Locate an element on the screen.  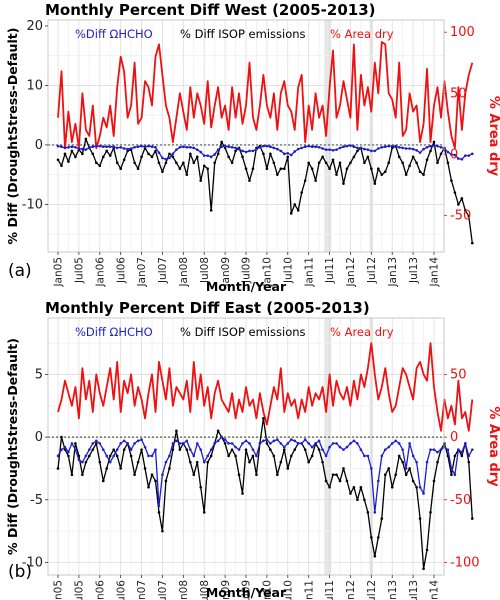
y-tick-label: -10 is located at coordinates (32, 562).